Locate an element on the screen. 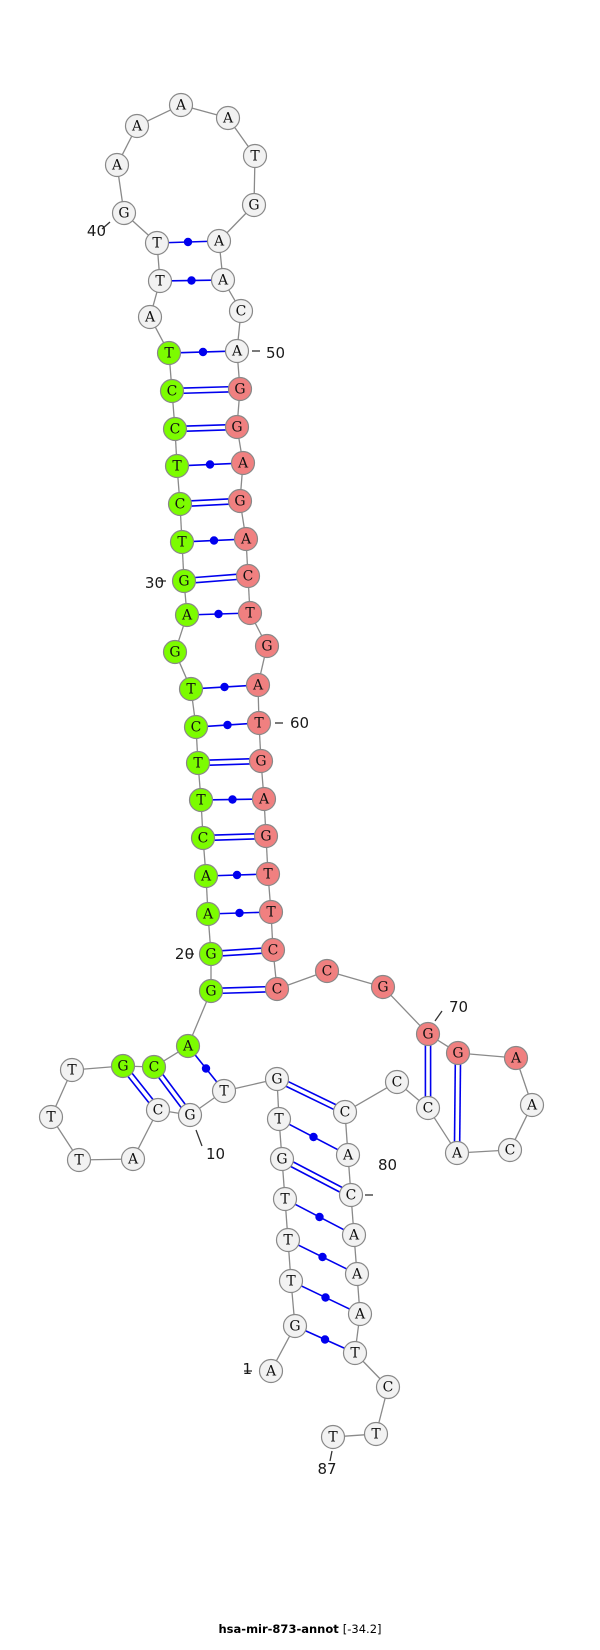 The height and width of the screenshot is (1650, 600). nucleotide-86-T: T is located at coordinates (376, 1434).